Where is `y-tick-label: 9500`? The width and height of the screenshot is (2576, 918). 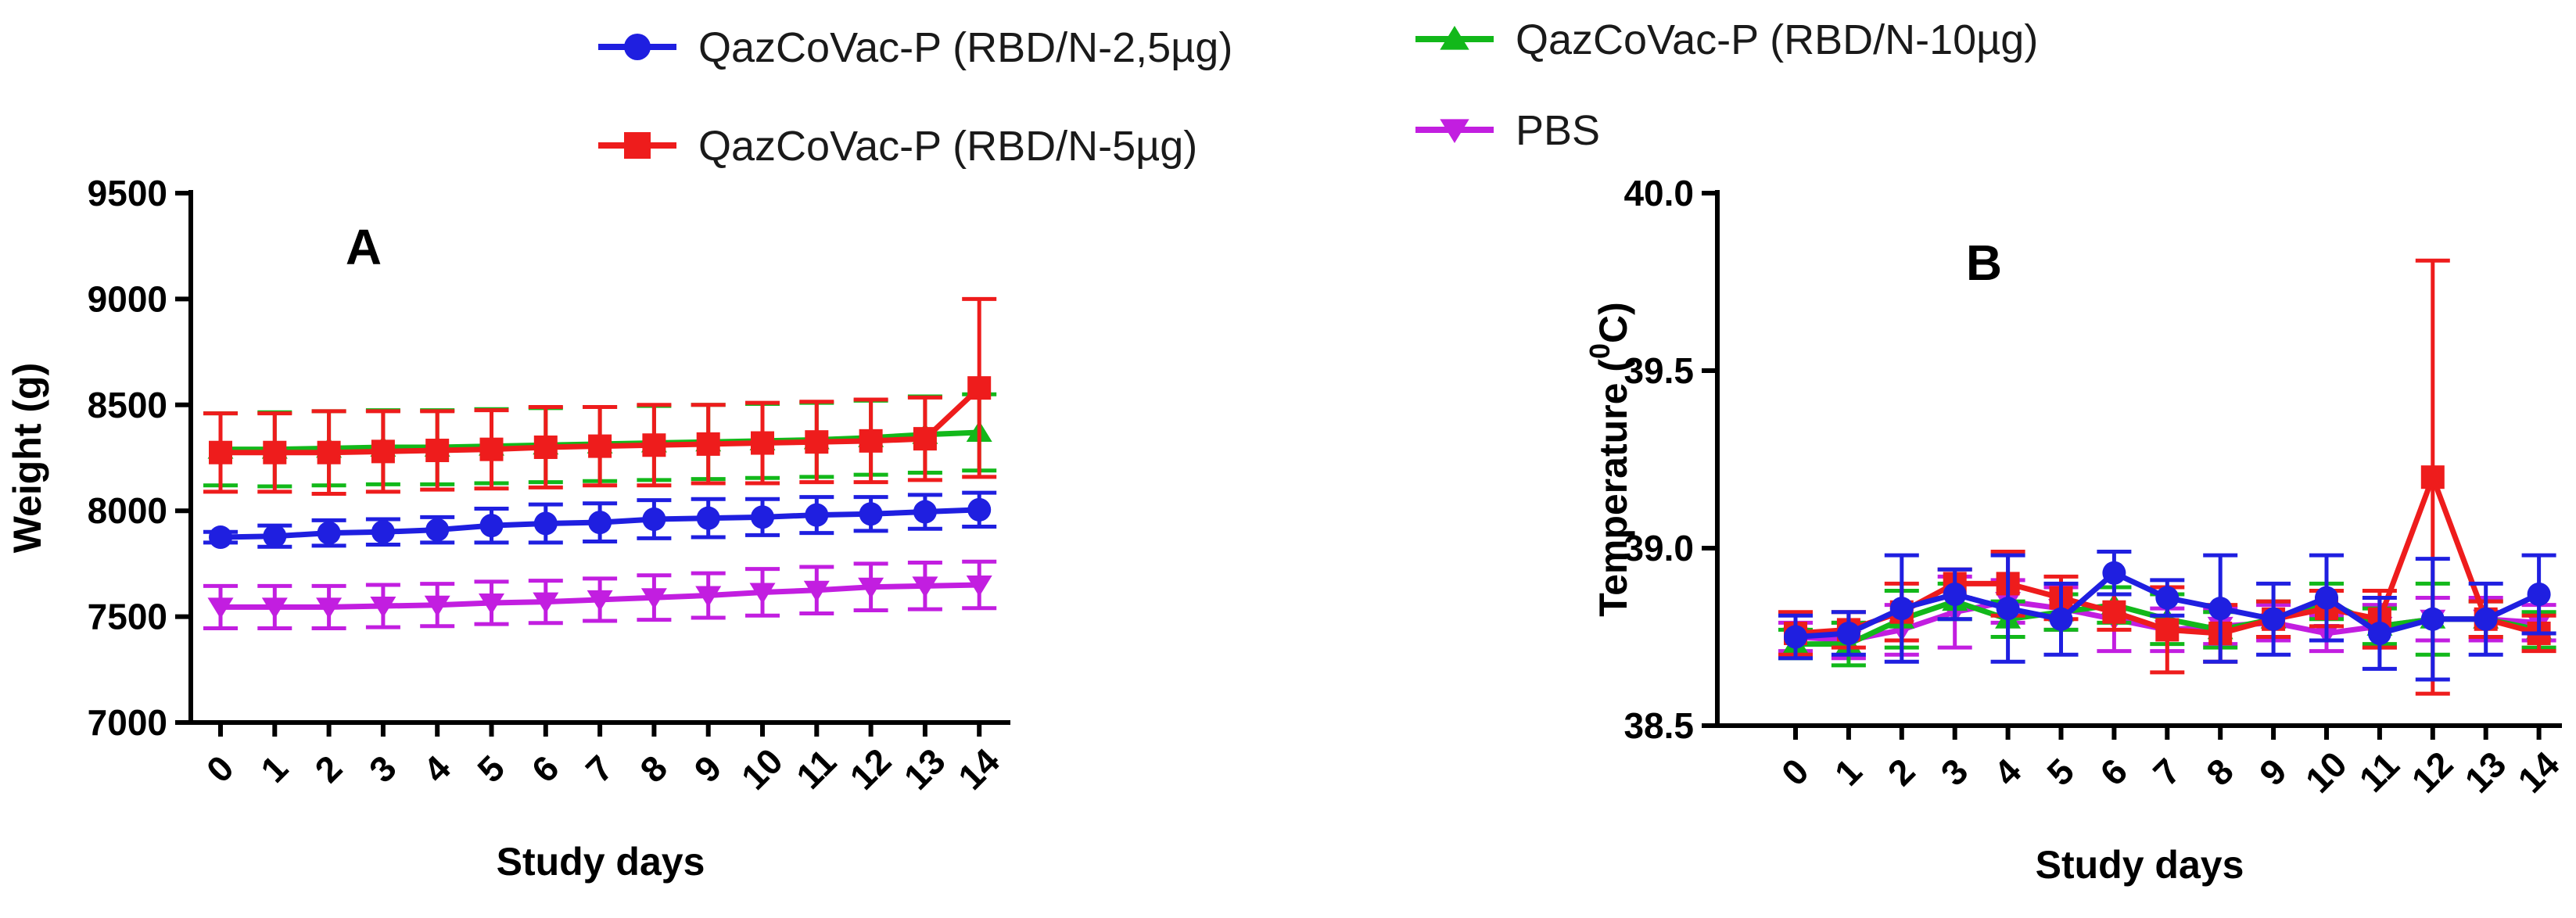 y-tick-label: 9500 is located at coordinates (127, 193).